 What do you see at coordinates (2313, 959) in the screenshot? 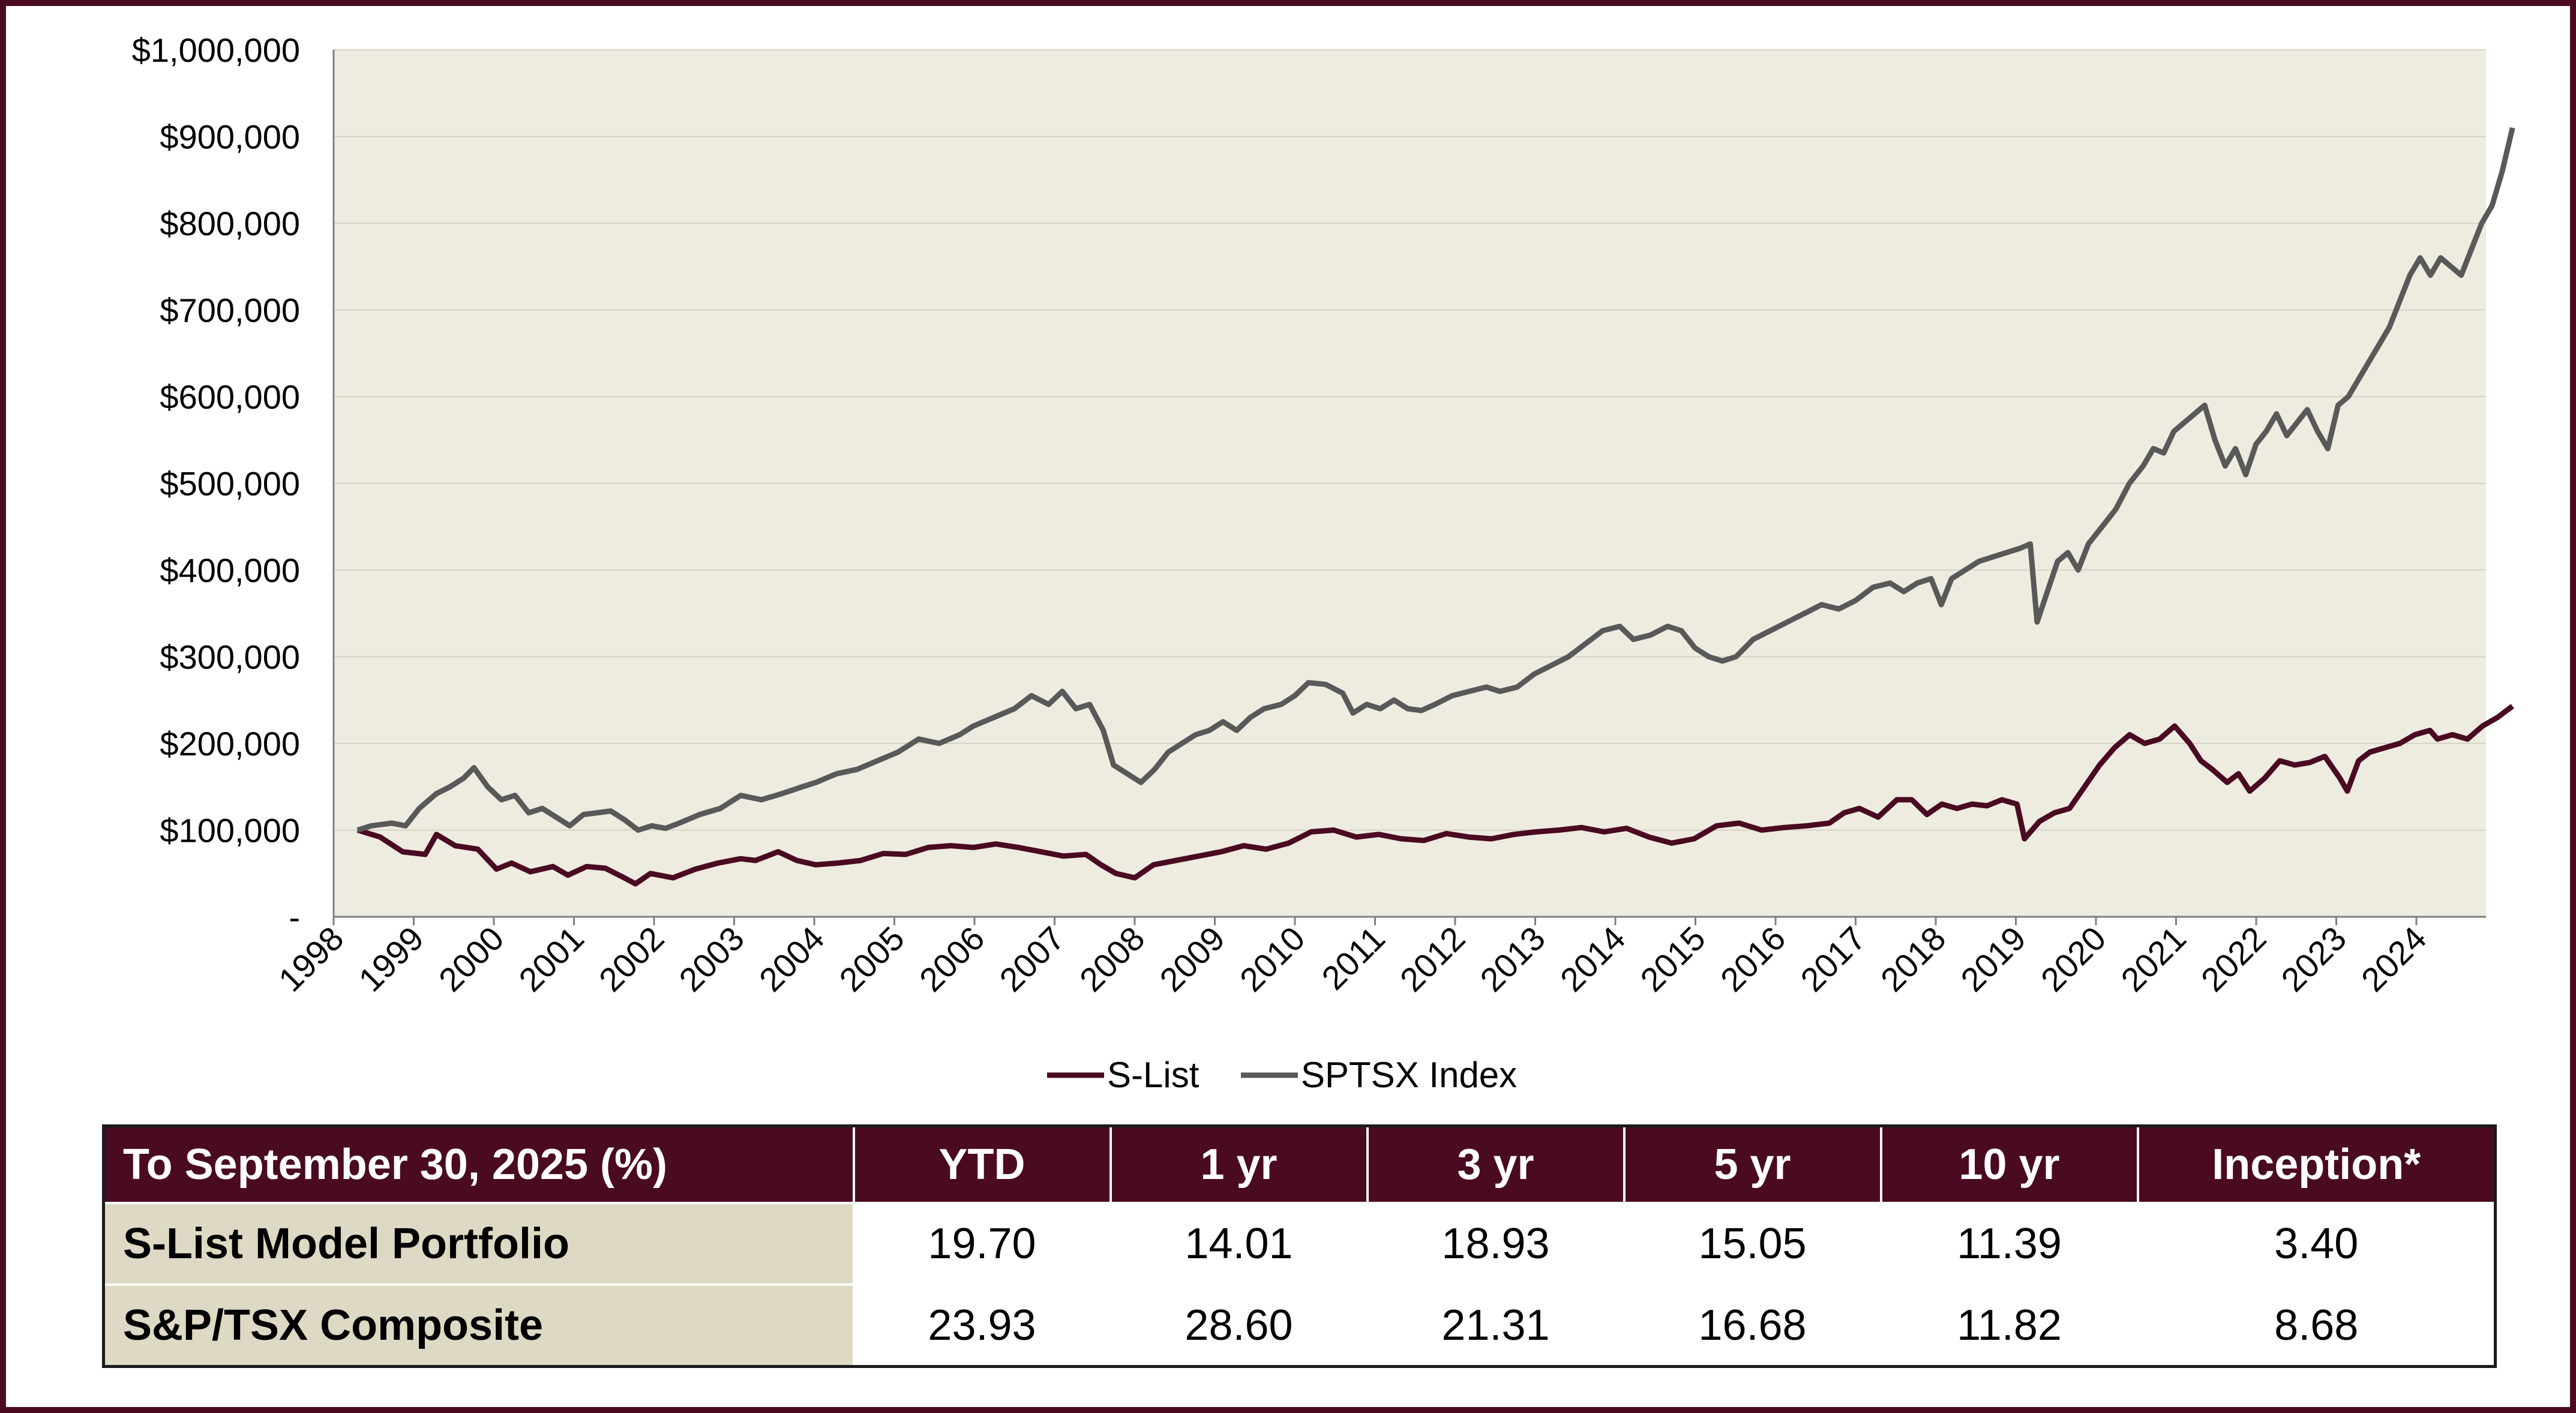
I see `x-tick-label: 2023` at bounding box center [2313, 959].